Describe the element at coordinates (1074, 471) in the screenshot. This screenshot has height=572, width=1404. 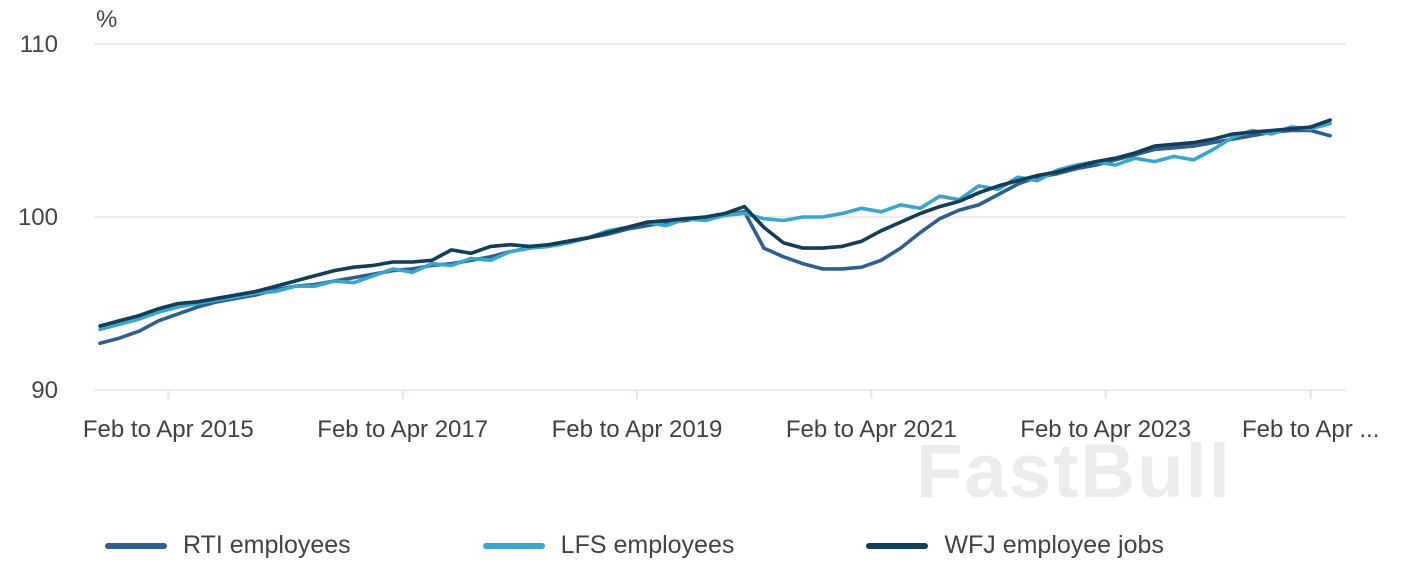
I see `watermark: FastBull` at that location.